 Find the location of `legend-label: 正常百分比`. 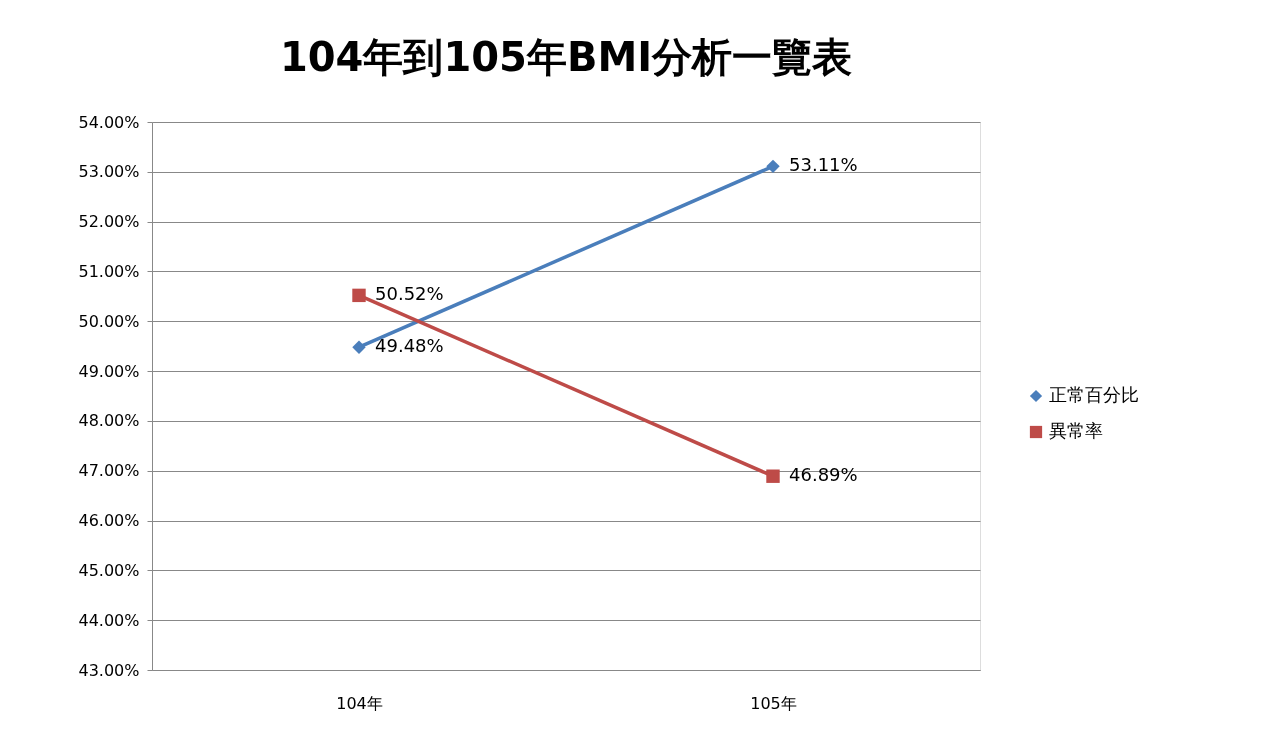

legend-label: 正常百分比 is located at coordinates (1094, 394).